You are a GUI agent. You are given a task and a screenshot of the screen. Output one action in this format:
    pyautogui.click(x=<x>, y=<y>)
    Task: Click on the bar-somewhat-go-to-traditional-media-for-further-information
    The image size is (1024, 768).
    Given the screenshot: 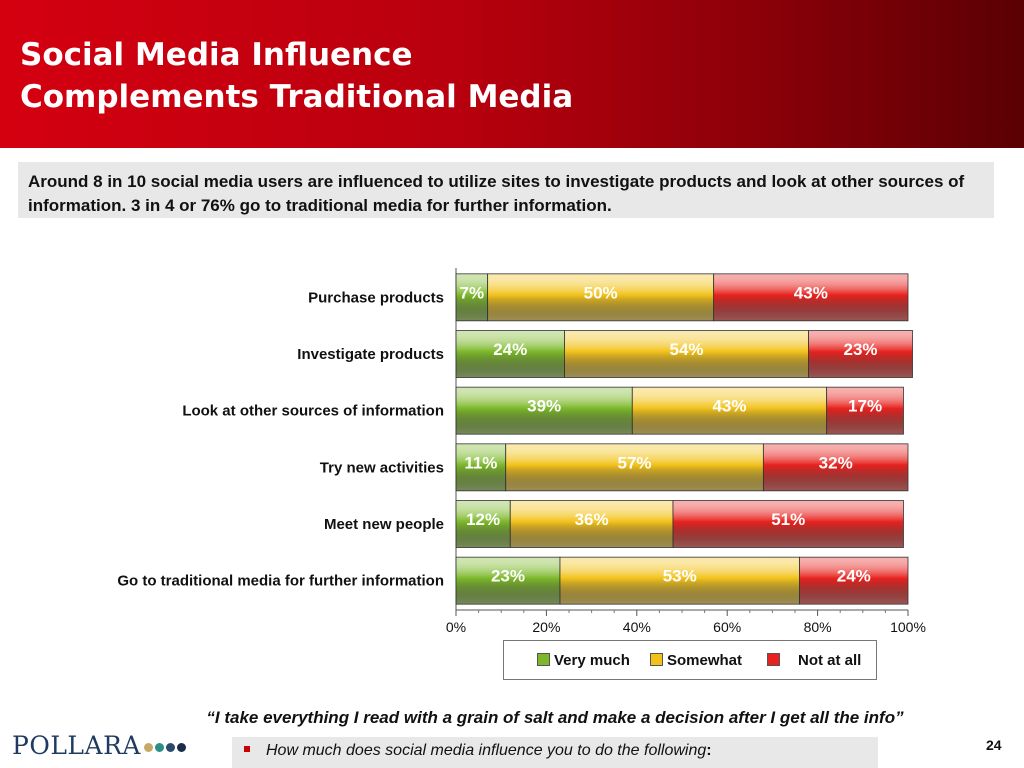 What is the action you would take?
    pyautogui.click(x=679, y=580)
    